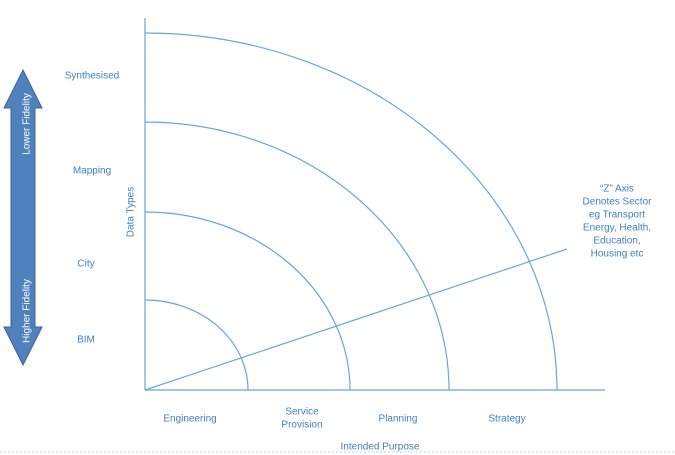 The width and height of the screenshot is (675, 455). Describe the element at coordinates (85, 264) in the screenshot. I see `y-label: City` at that location.